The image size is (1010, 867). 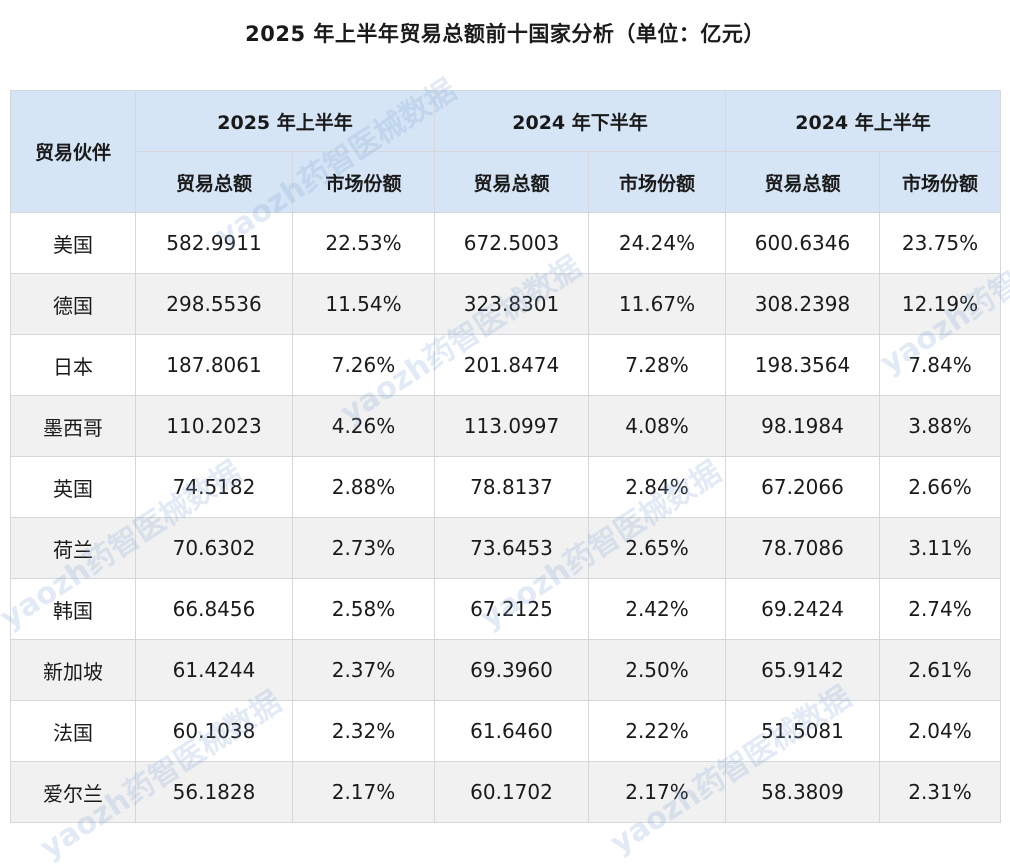 I want to click on total-cell: 65.9142, so click(x=802, y=670).